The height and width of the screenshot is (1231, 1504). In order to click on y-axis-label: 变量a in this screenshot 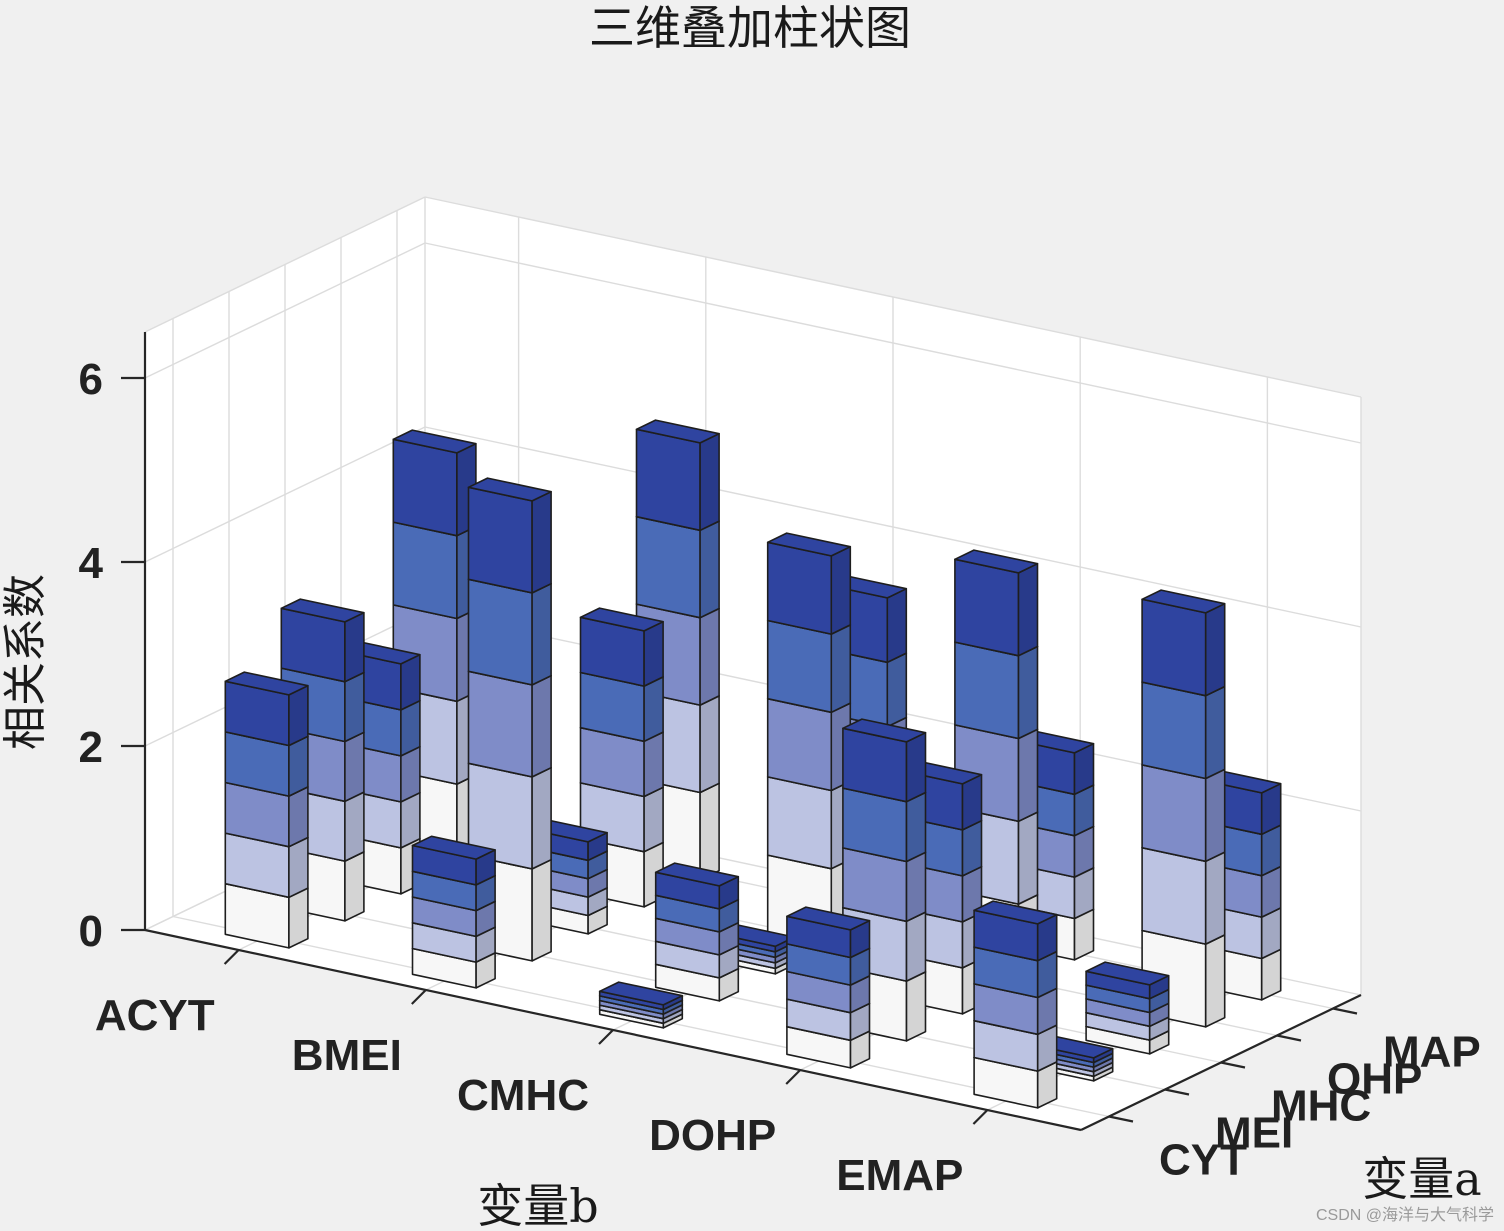, I will do `click(1421, 1179)`.